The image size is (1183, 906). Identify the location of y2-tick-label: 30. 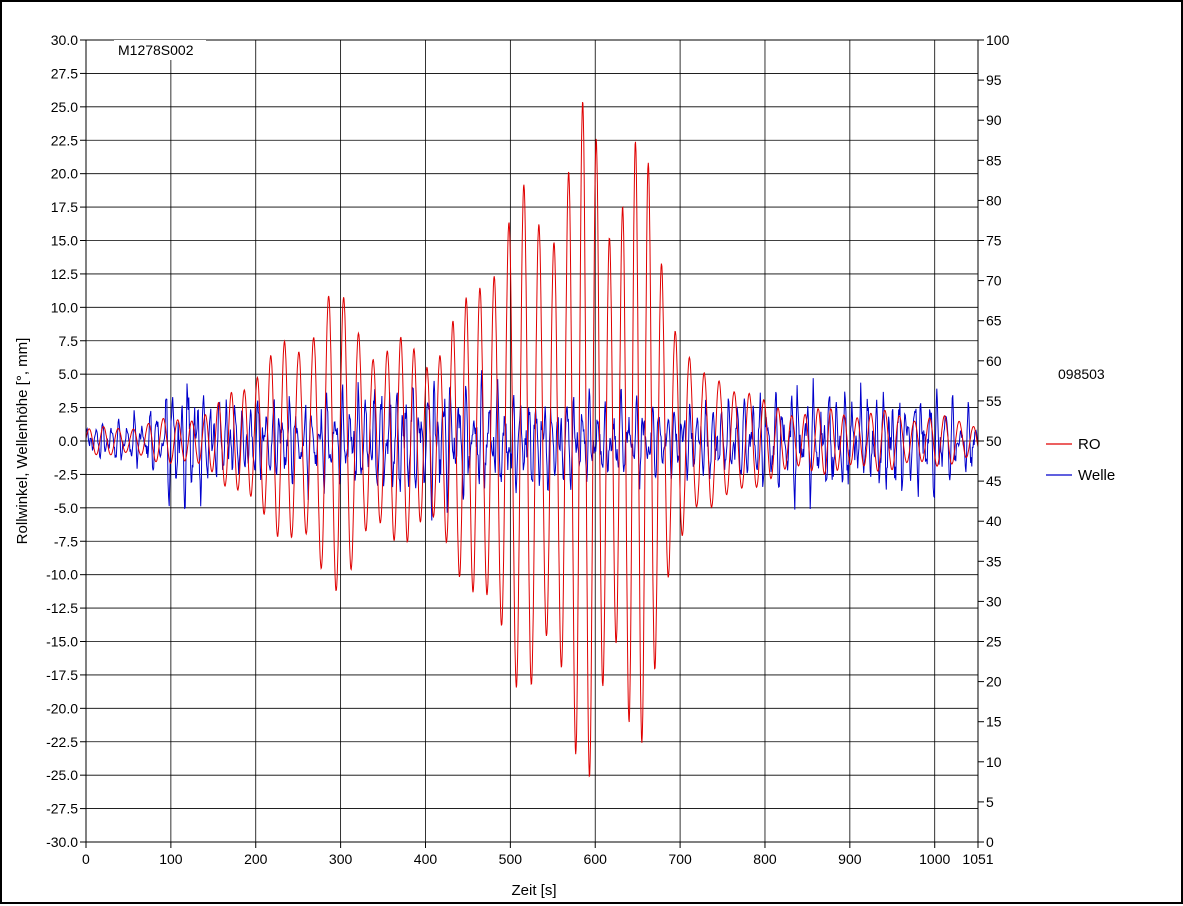
(994, 601).